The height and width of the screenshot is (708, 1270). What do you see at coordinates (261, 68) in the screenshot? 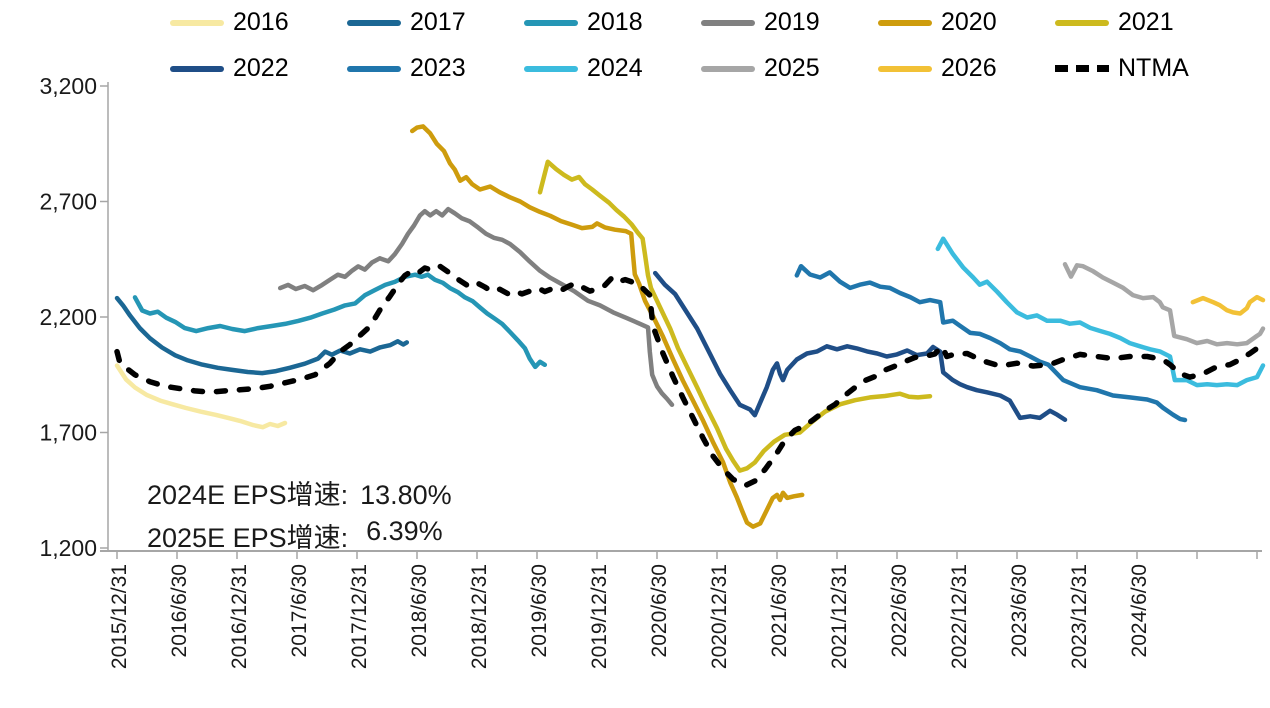
I see `legend-label: 2022` at bounding box center [261, 68].